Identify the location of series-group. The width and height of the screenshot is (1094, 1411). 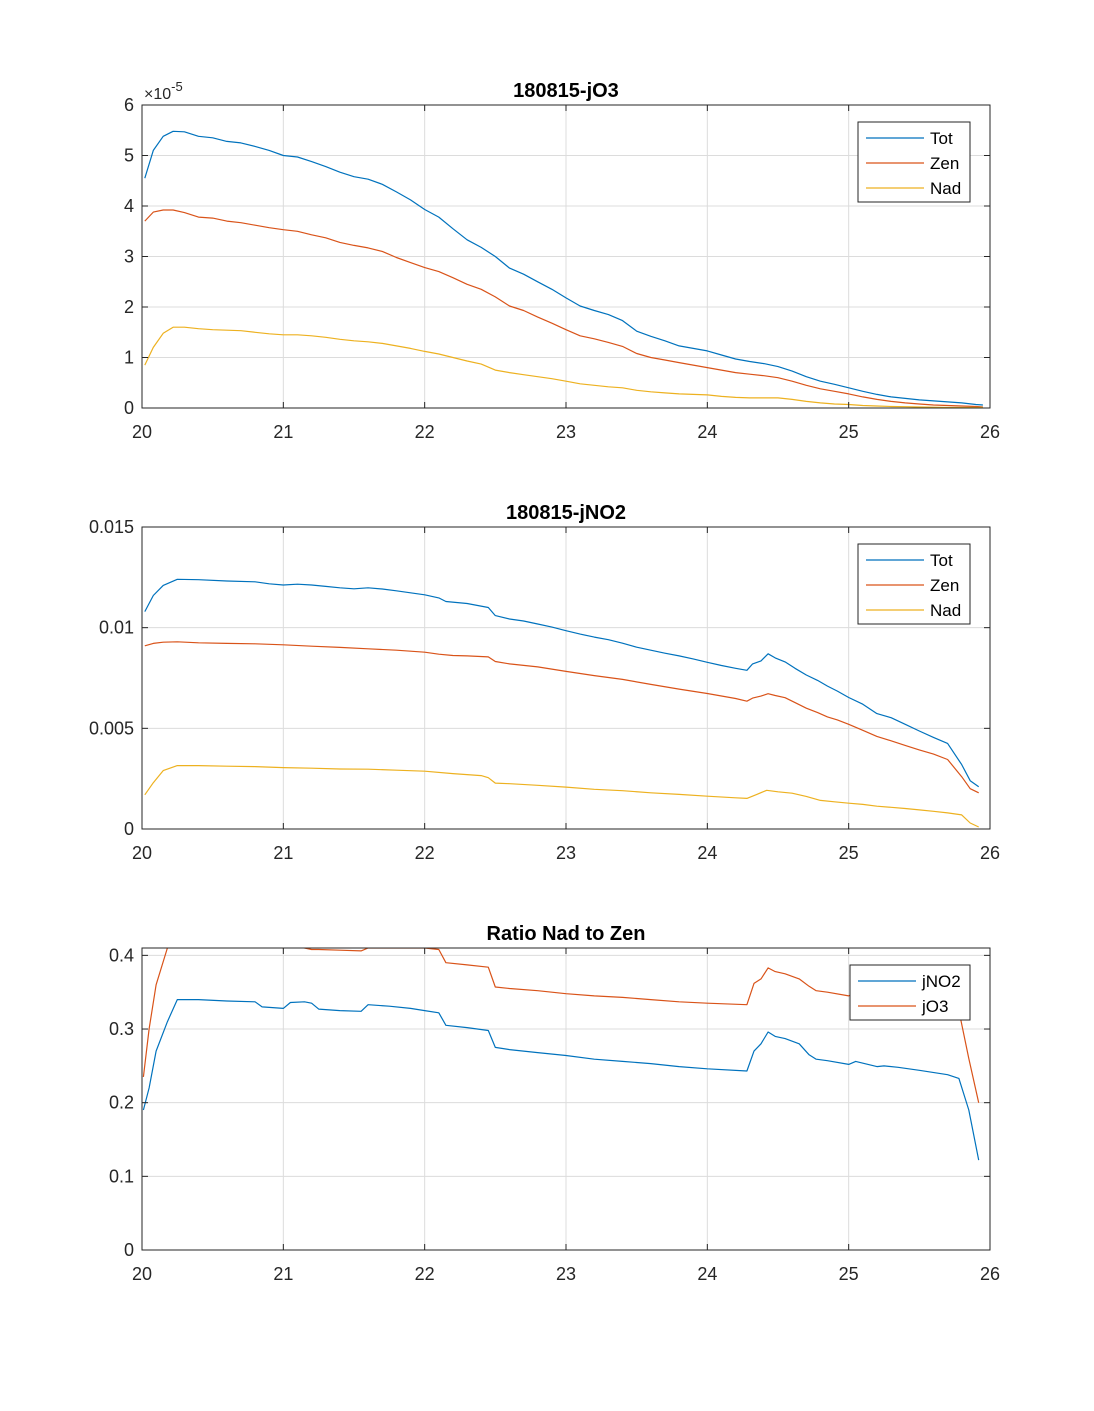
(562, 703).